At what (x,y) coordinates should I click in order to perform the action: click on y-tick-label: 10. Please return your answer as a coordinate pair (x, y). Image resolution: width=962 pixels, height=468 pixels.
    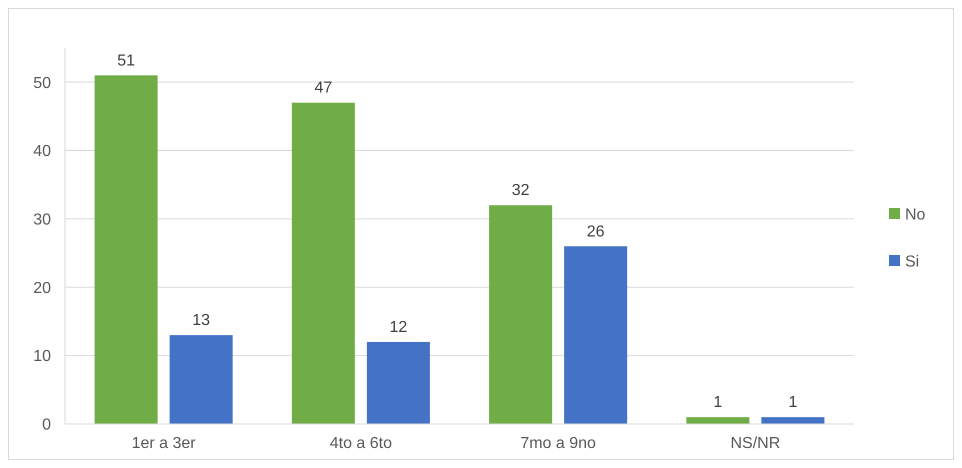
    Looking at the image, I should click on (42, 357).